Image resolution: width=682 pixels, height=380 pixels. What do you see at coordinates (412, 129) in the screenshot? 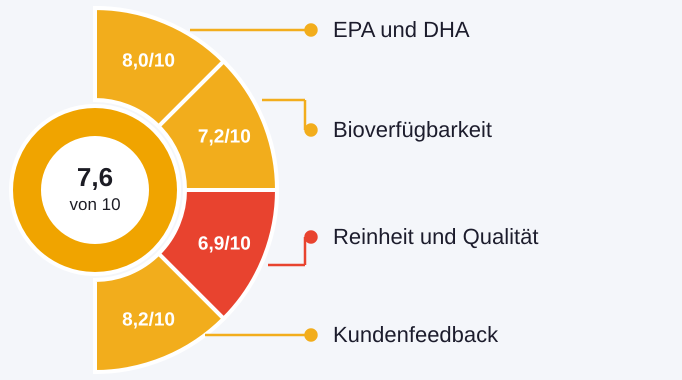
I see `category-label: Bioverfügbarkeit` at bounding box center [412, 129].